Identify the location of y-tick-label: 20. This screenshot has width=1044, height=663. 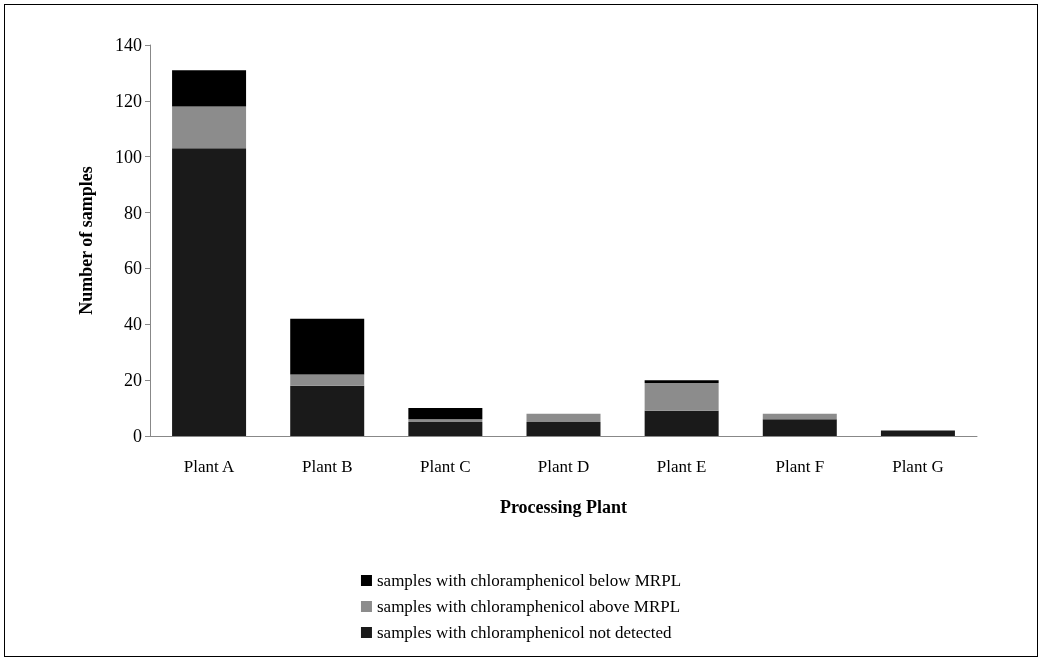
(133, 380).